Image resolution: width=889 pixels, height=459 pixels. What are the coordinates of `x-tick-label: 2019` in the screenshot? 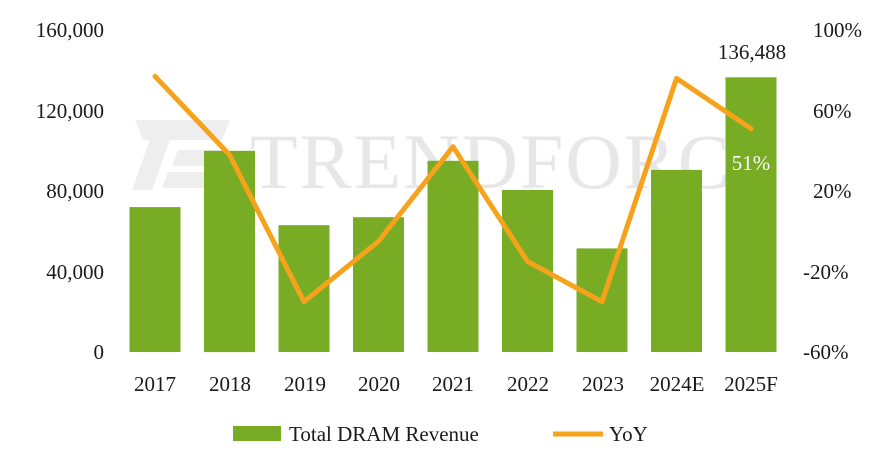 It's located at (305, 384).